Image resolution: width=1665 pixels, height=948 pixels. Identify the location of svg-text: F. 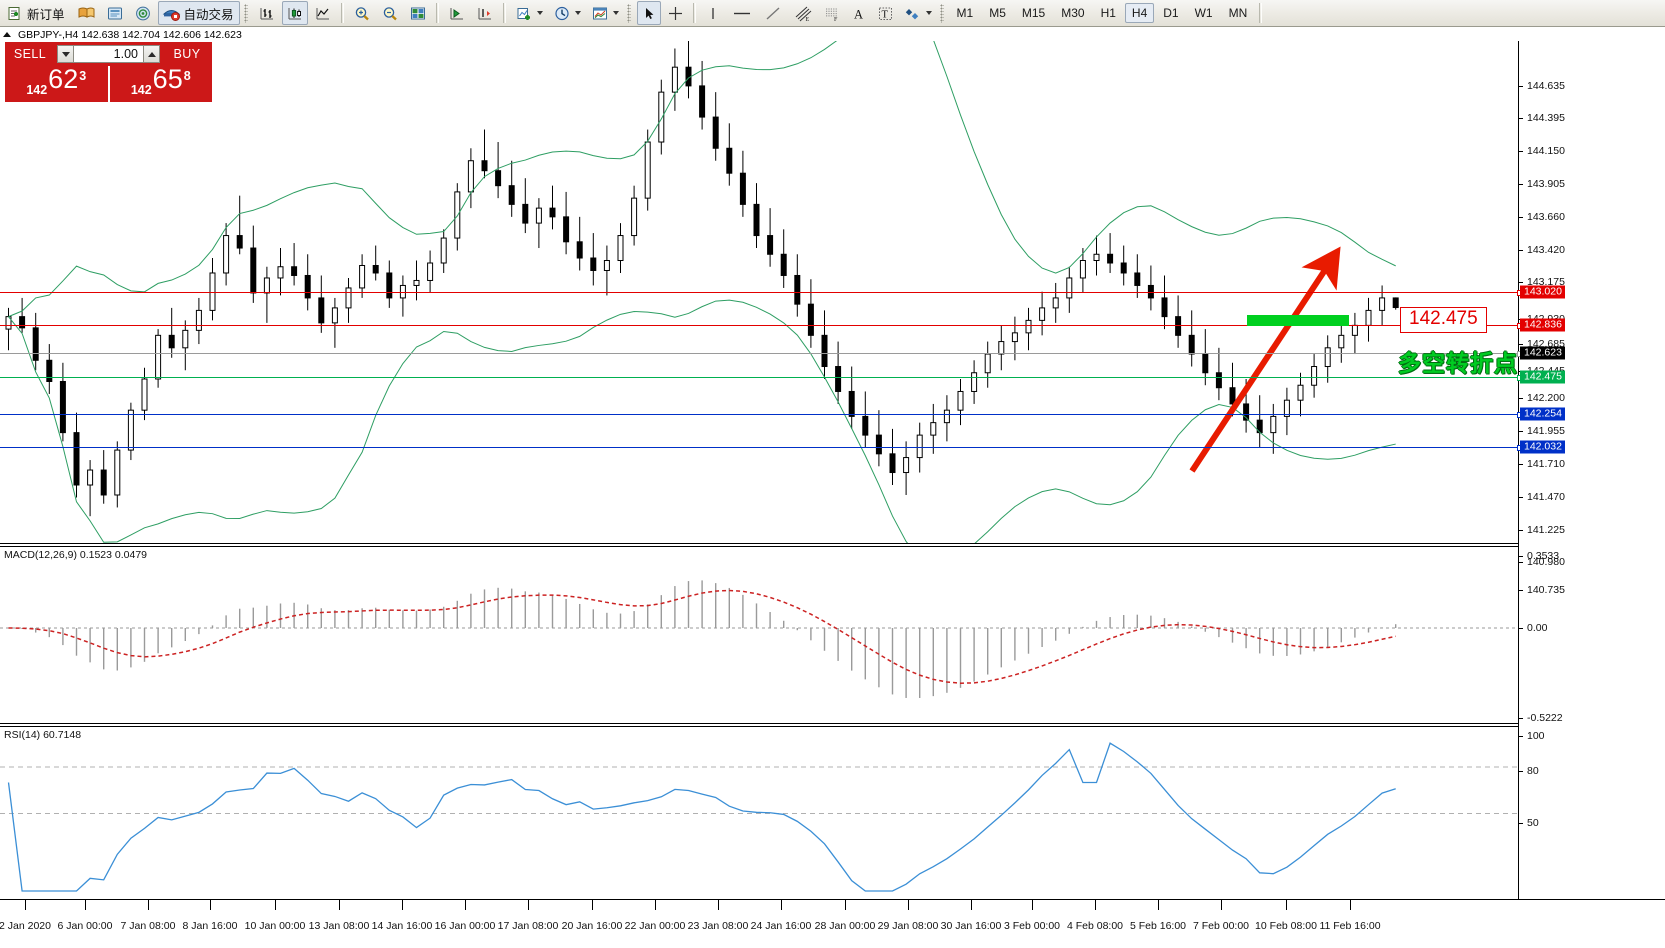
(836, 19).